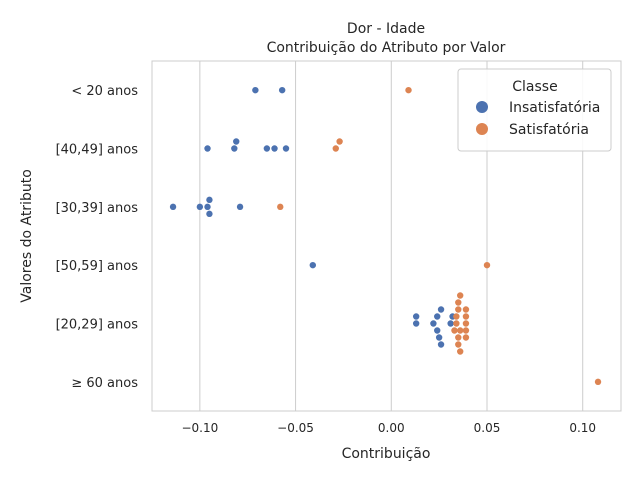 Image resolution: width=640 pixels, height=480 pixels. What do you see at coordinates (97, 325) in the screenshot?
I see `y-tick-label: [20,29] anos` at bounding box center [97, 325].